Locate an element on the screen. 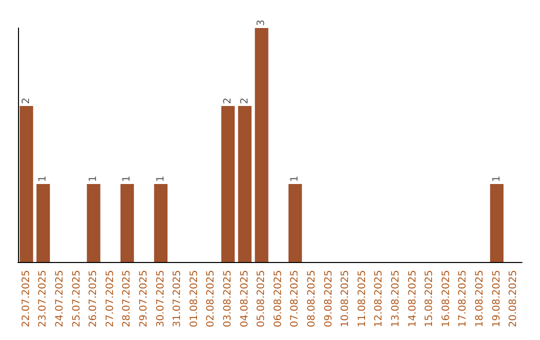  x-tick-label: 18.08.2025 is located at coordinates (480, 299).